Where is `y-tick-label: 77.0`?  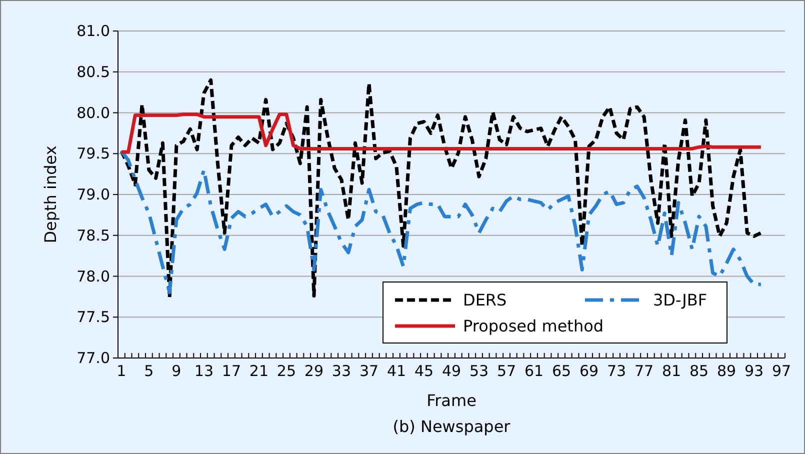 y-tick-label: 77.0 is located at coordinates (93, 358).